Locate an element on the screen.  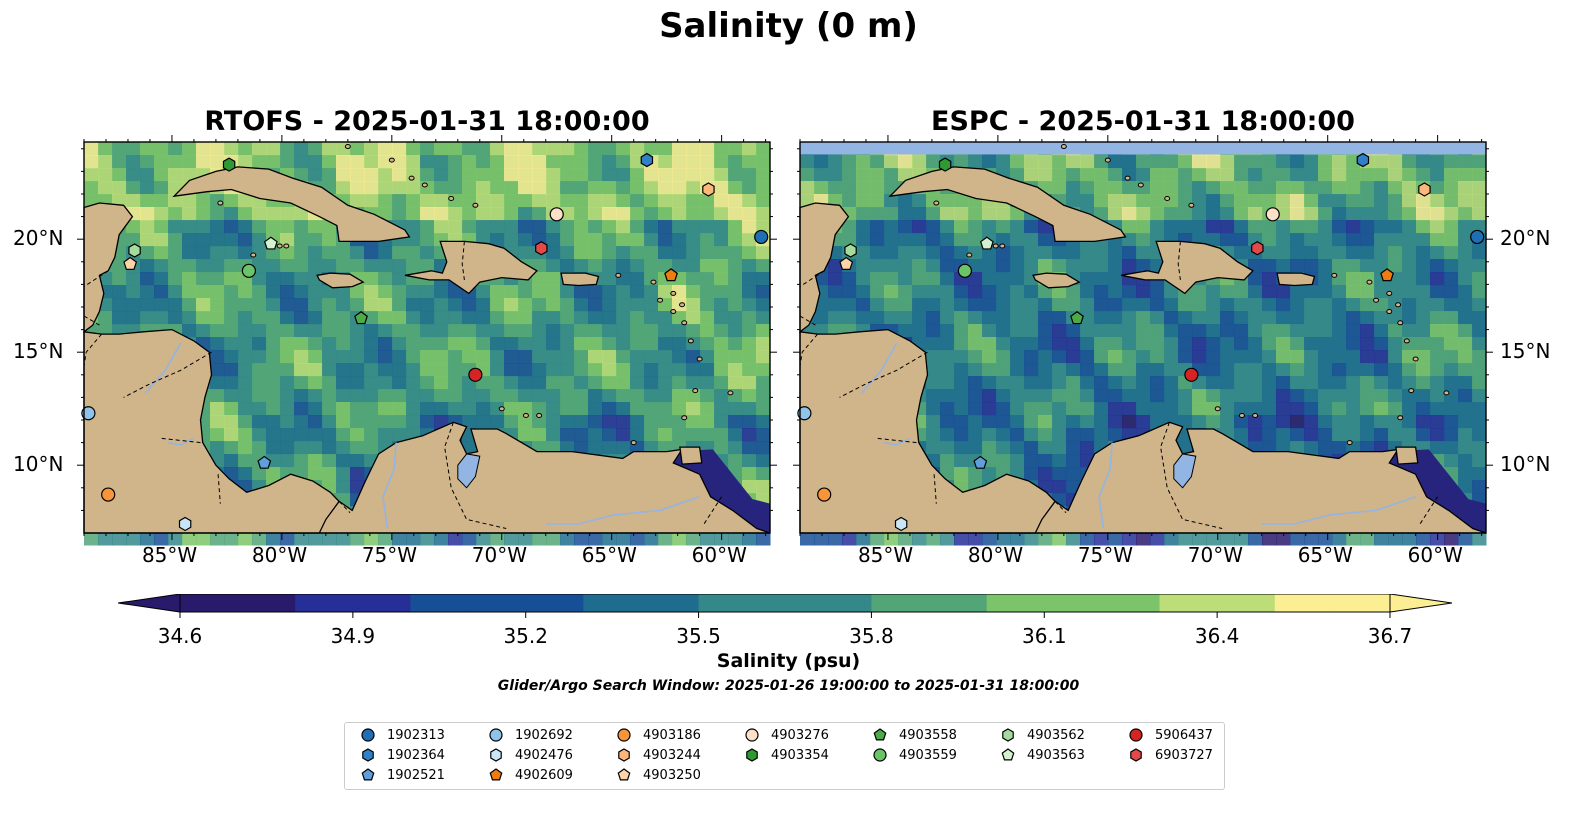
country-border is located at coordinates (91, 320).